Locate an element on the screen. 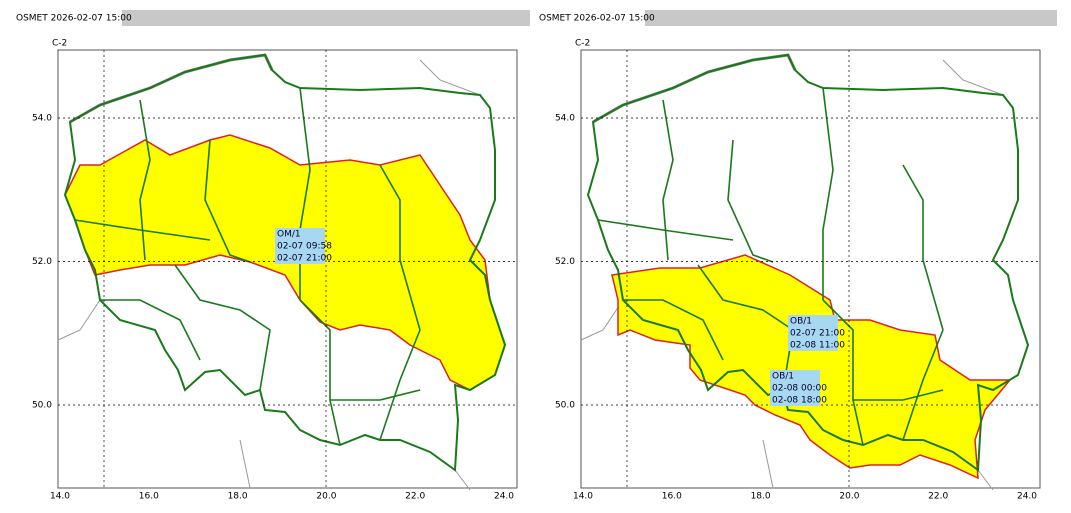  warning-start: 02-08 00:00 is located at coordinates (799, 389).